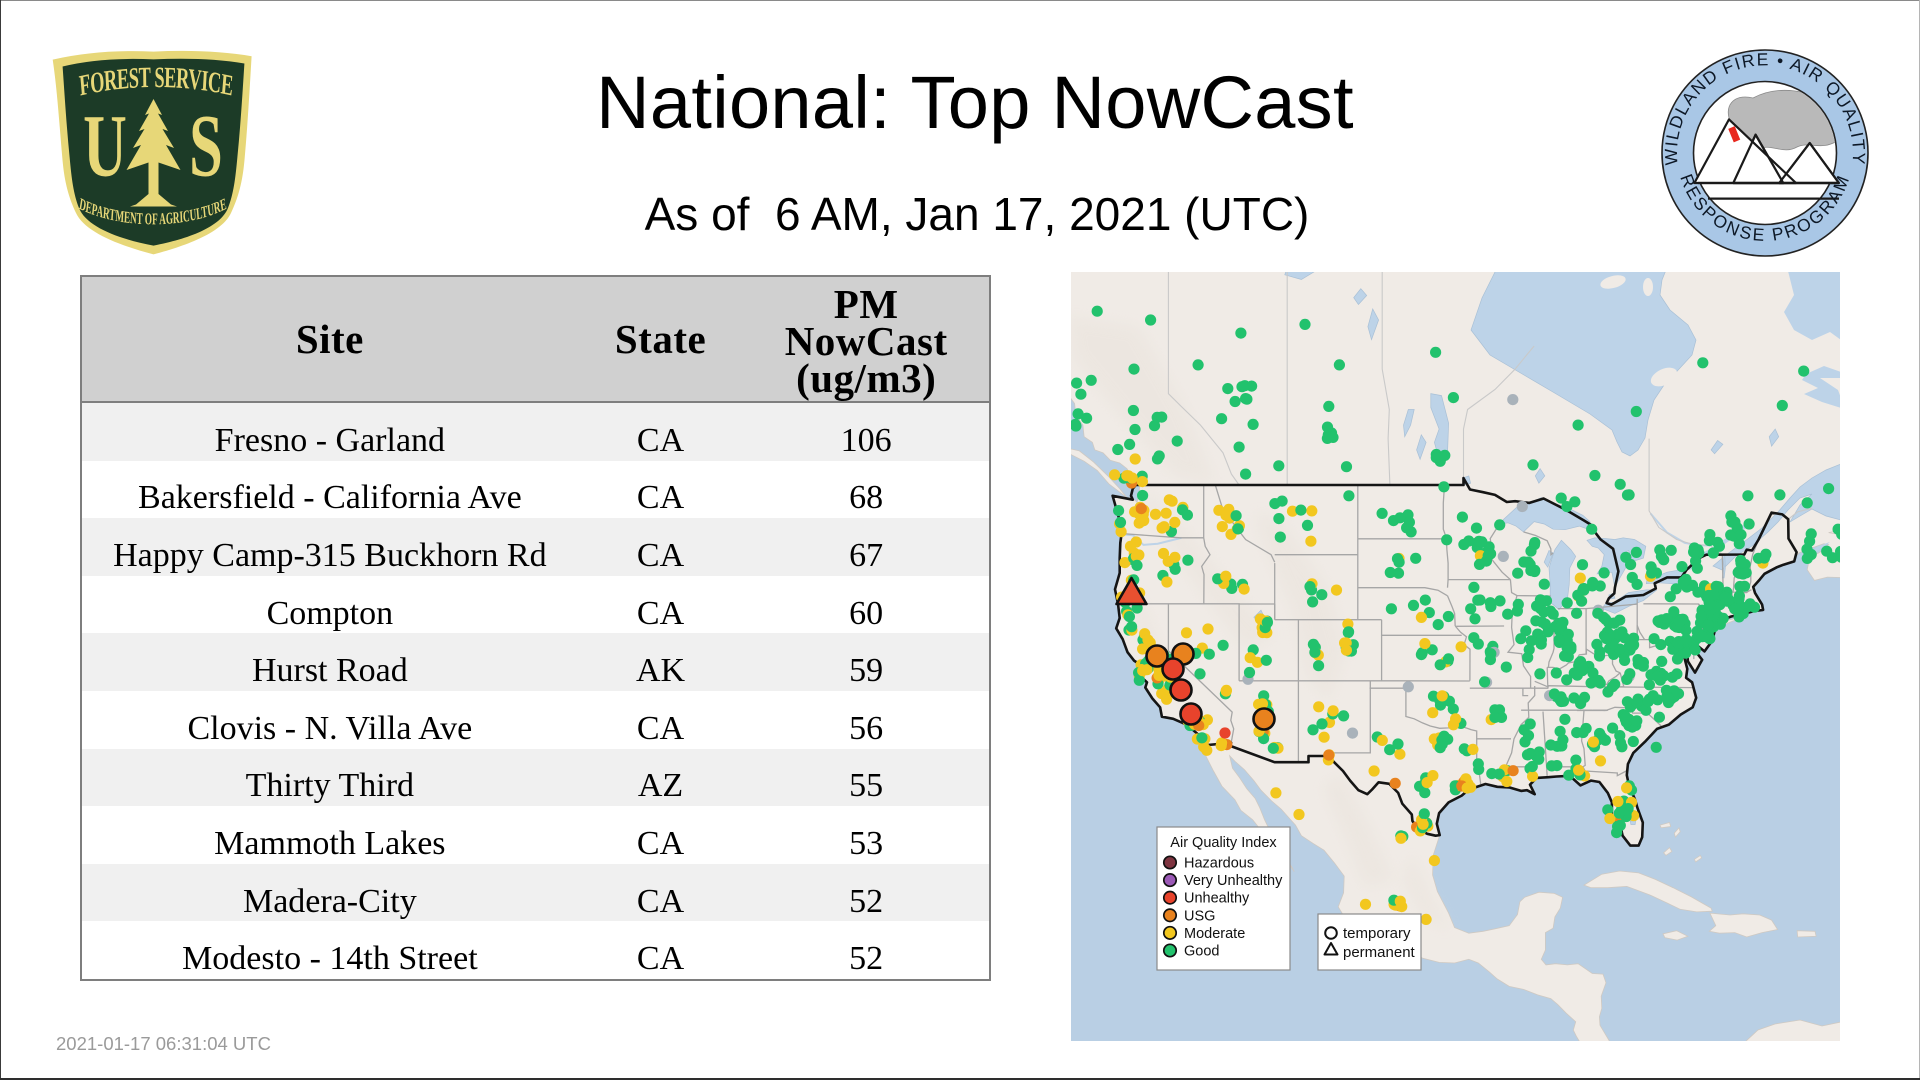 This screenshot has height=1080, width=1920. What do you see at coordinates (1379, 952) in the screenshot?
I see `svg-text: permanent` at bounding box center [1379, 952].